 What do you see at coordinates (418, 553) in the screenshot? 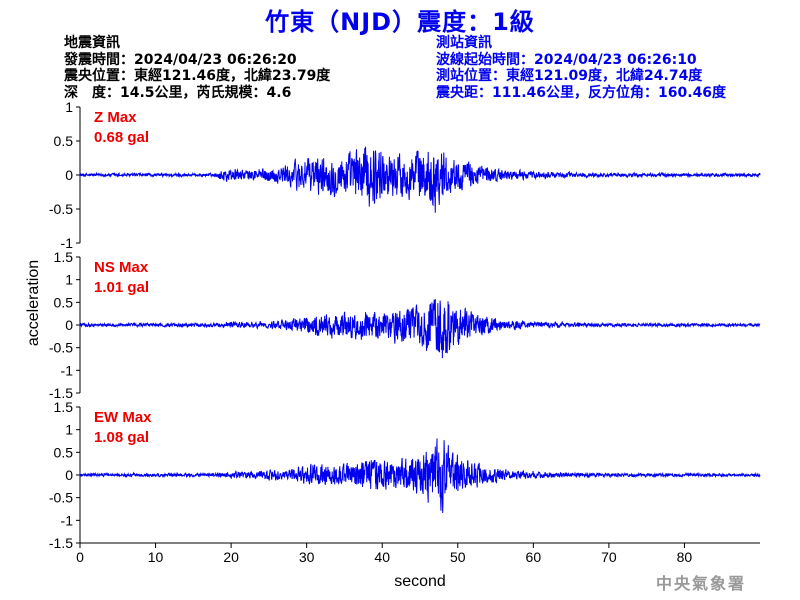
I see `x-axis: 0 10 20 30 40 50 60 70 80` at bounding box center [418, 553].